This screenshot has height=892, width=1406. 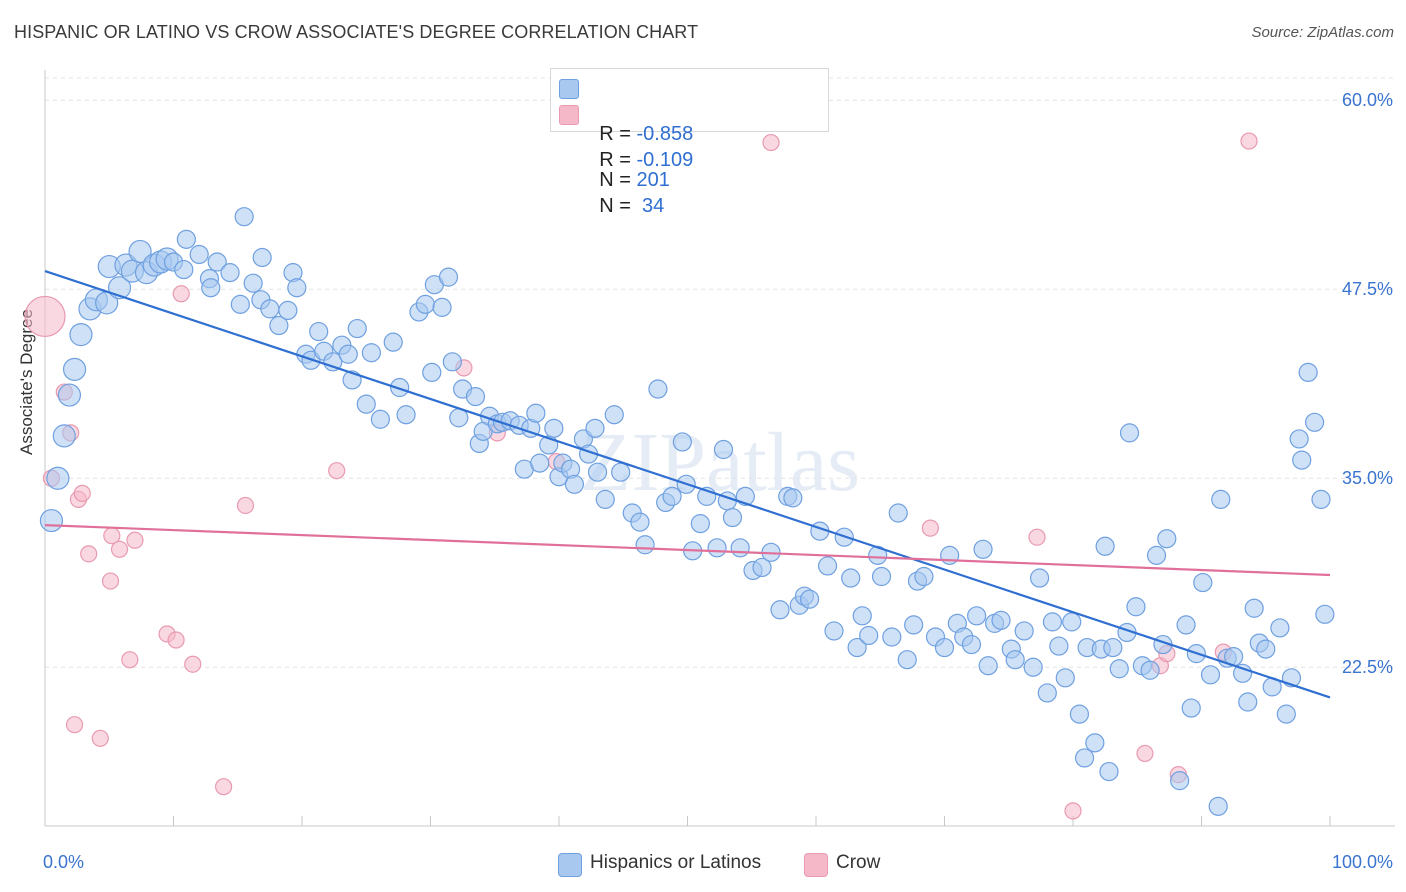 I want to click on legend-label: Hispanics or Latinos, so click(x=676, y=862).